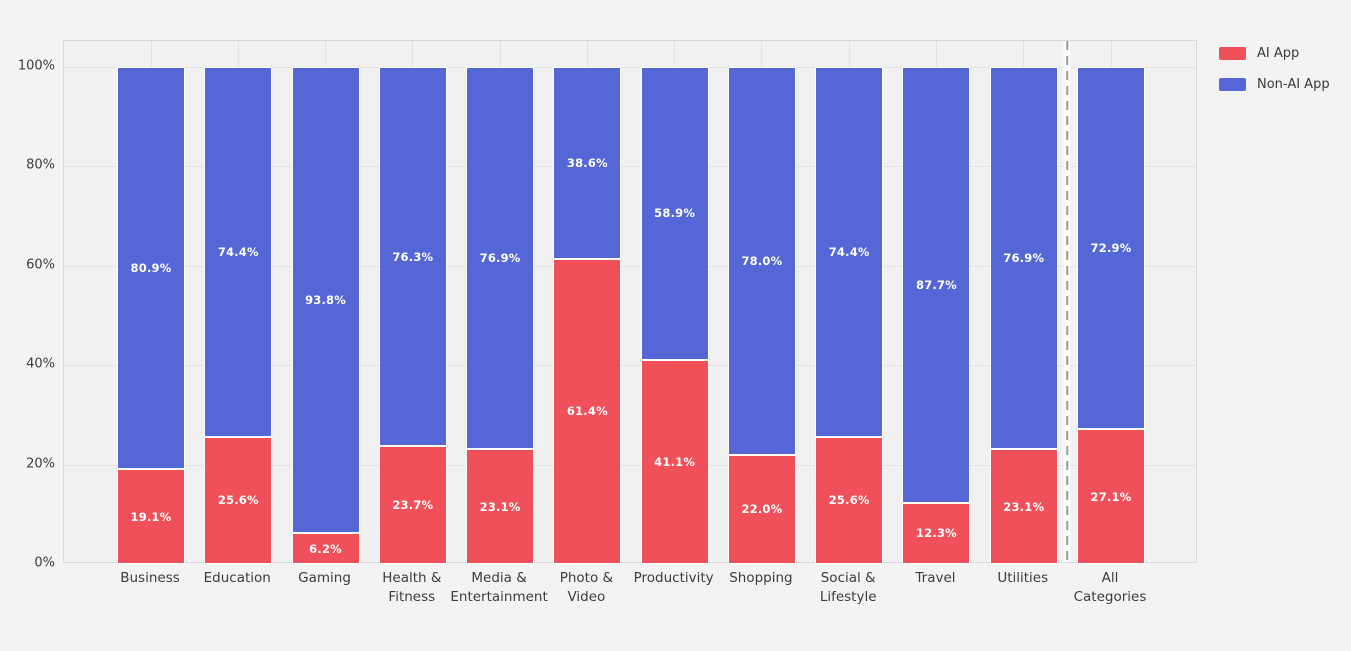  Describe the element at coordinates (848, 587) in the screenshot. I see `x-tick-label: Social & Lifestyle` at that location.